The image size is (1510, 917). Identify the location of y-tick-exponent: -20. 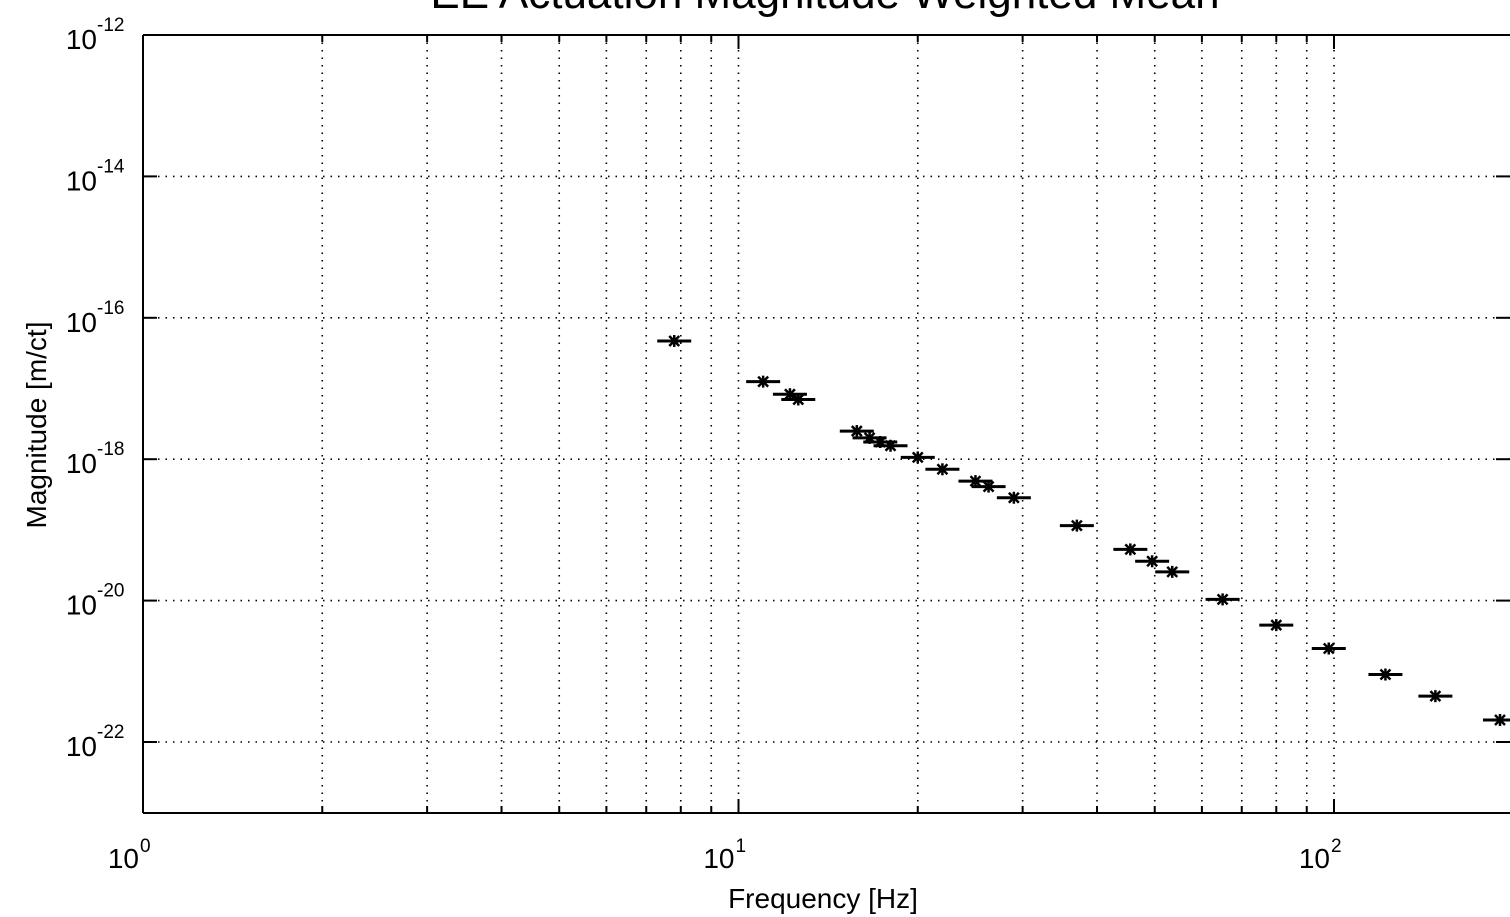
(110, 591).